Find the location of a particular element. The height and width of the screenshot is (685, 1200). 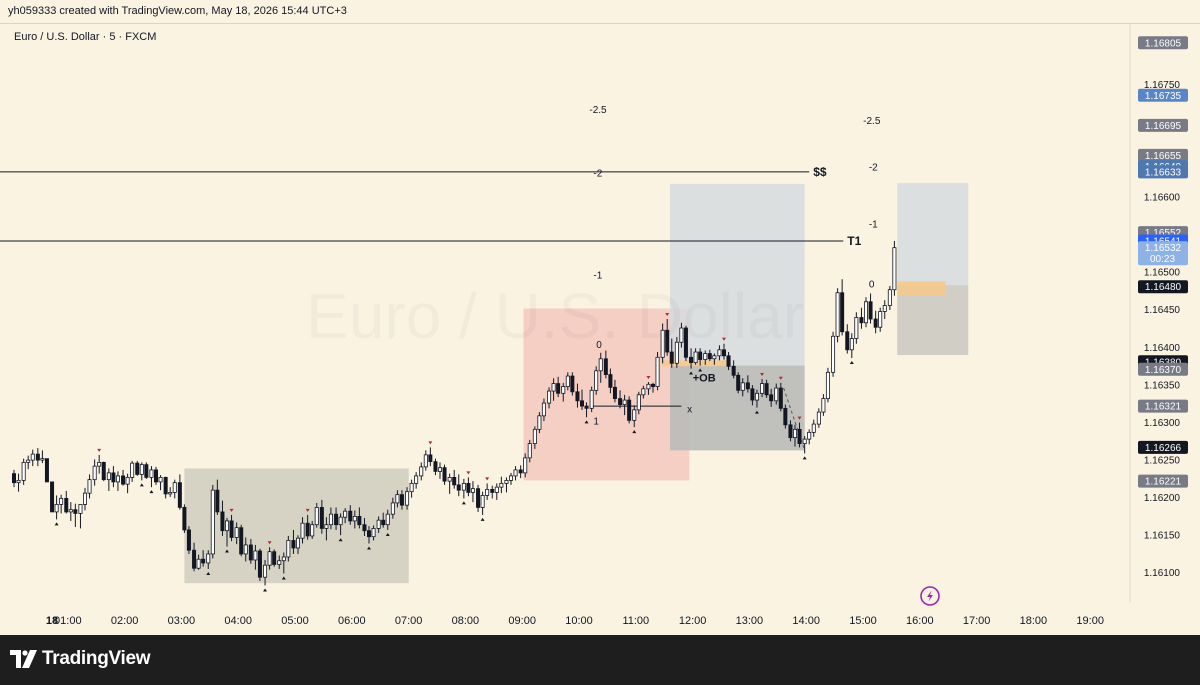

brand-name: TradingView is located at coordinates (96, 658).